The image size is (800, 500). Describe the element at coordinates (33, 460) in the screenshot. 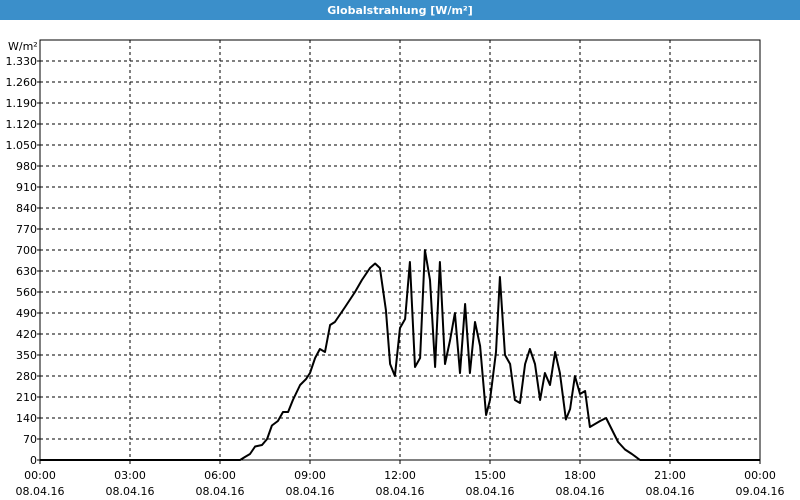

I see `y-tick-label: 0` at that location.